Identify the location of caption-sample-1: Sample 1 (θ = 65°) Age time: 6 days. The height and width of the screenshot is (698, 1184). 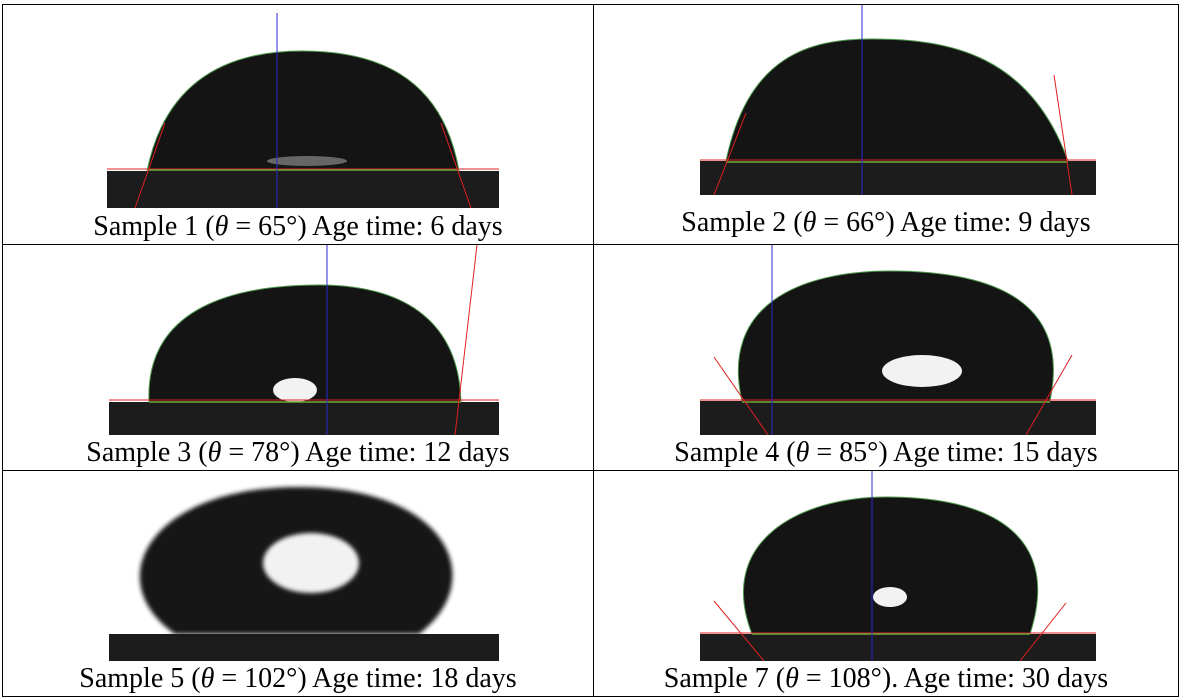
(298, 226).